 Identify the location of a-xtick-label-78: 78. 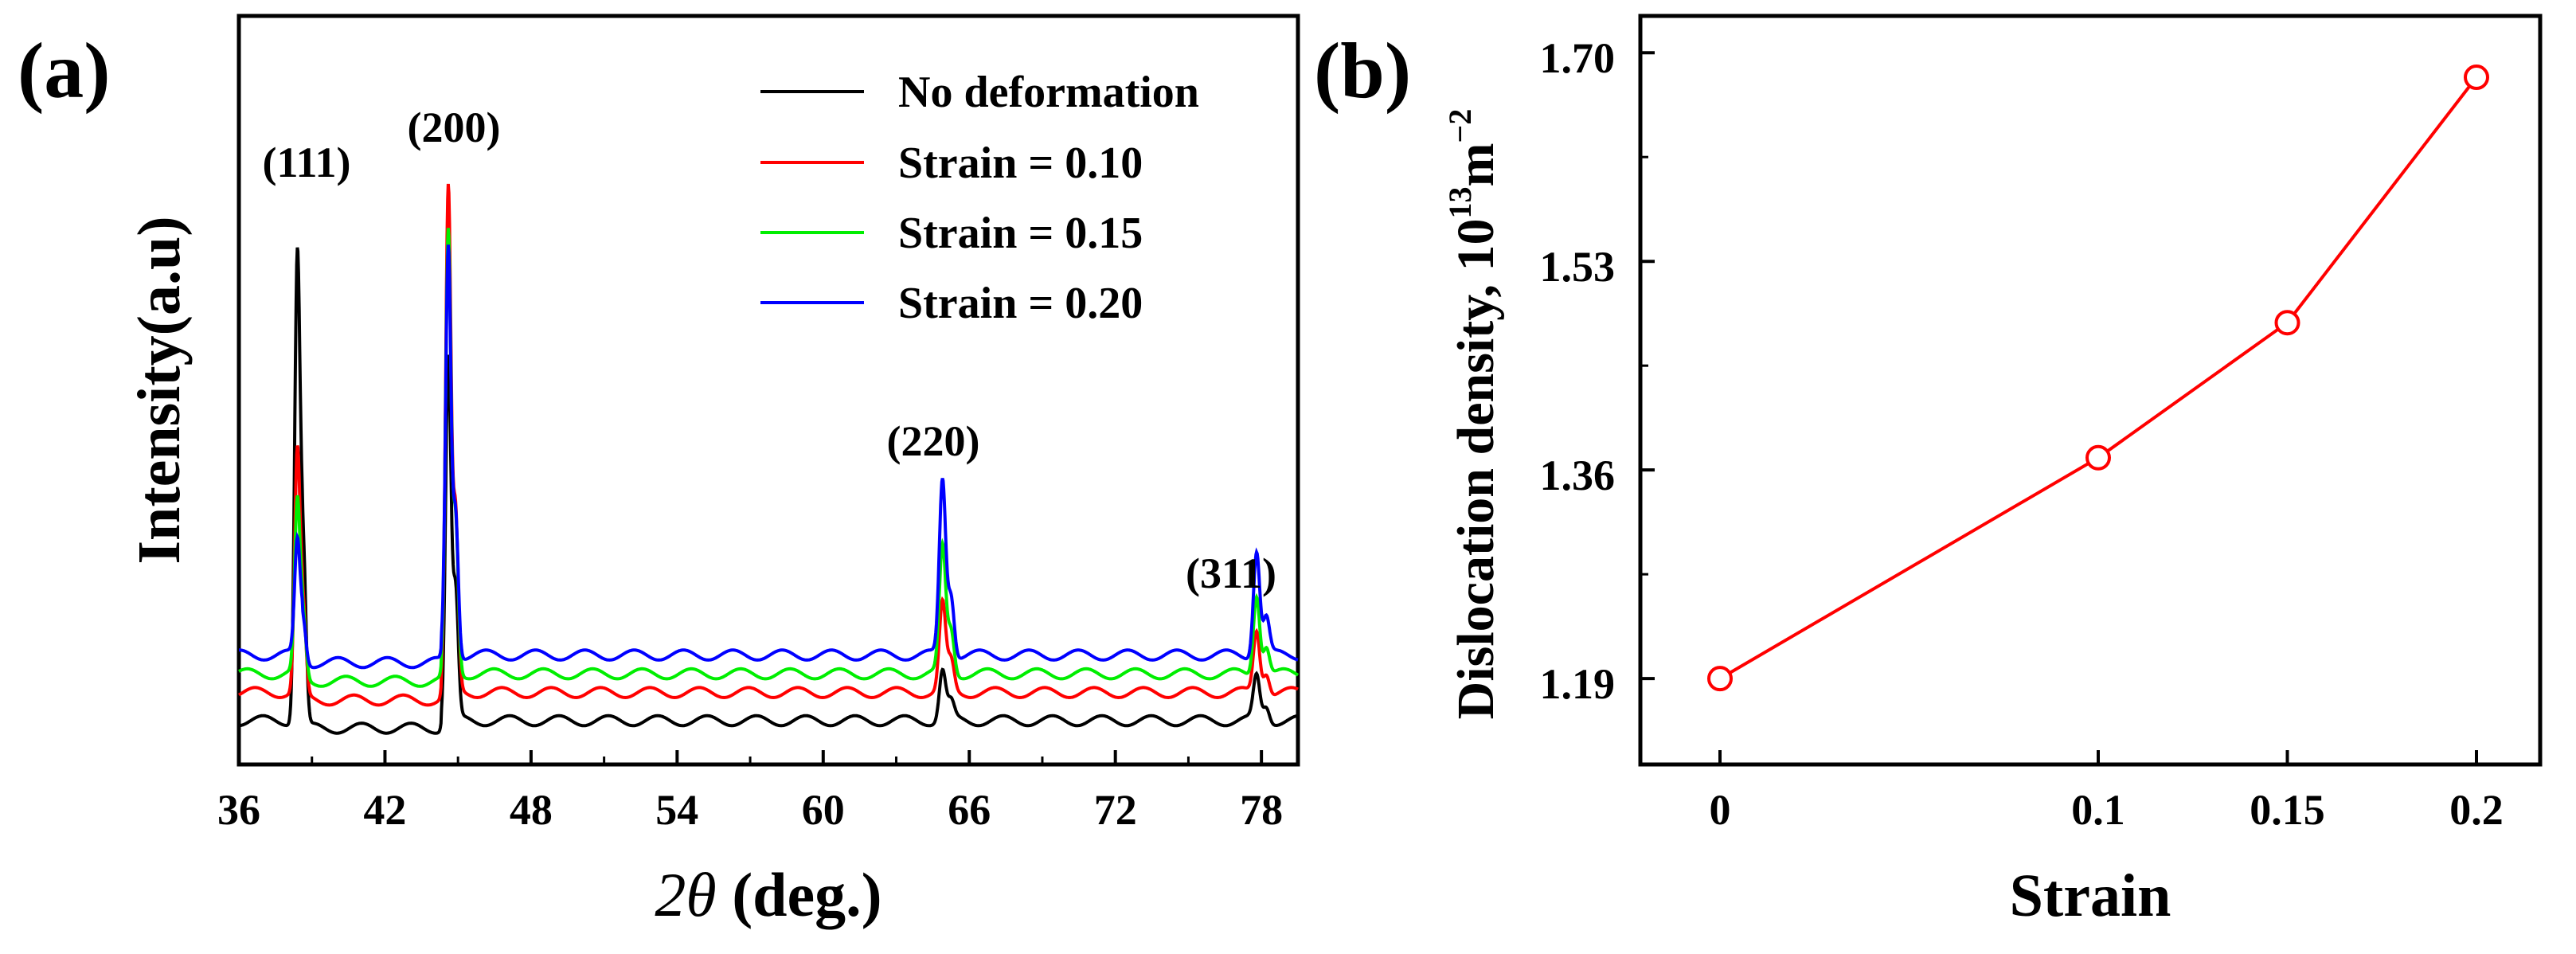
(1261, 810).